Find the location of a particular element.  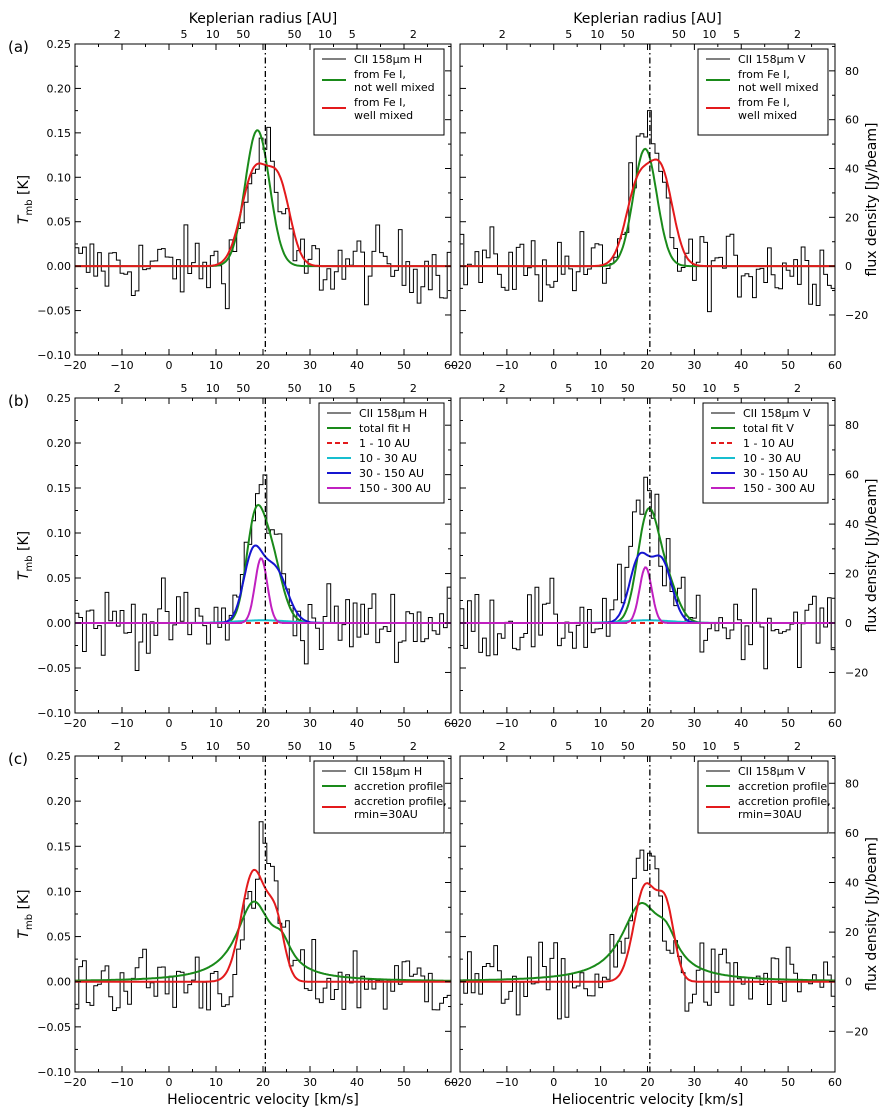

legend-label: from Fe I, is located at coordinates (380, 74).